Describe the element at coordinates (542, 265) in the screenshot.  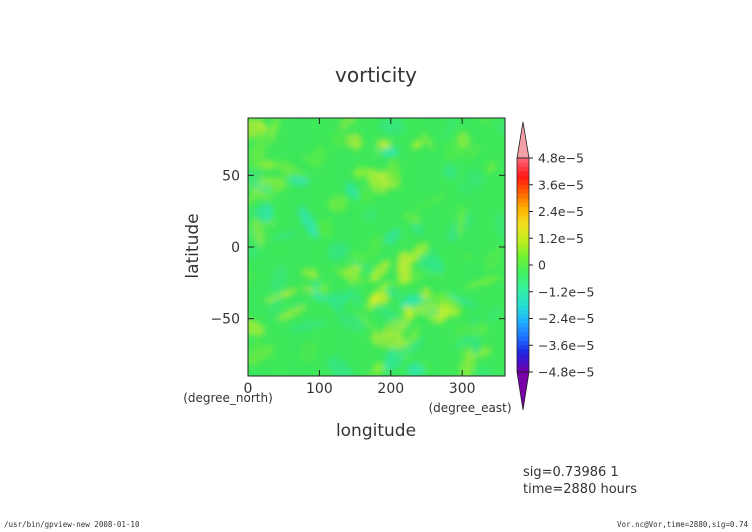
I see `colorbar-tick-label: 0` at that location.